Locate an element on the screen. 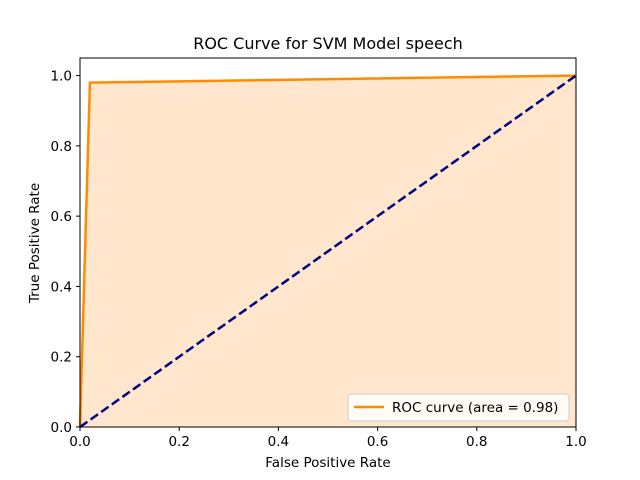 The image size is (640, 480). x-tick-label: 0.0 is located at coordinates (79, 442).